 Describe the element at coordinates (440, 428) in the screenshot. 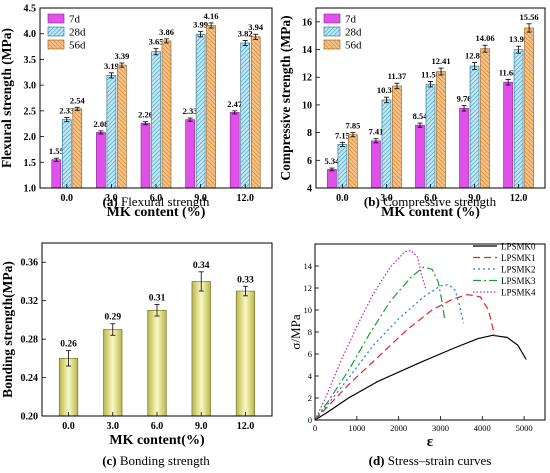

I see `x-tick-label: 3000` at that location.